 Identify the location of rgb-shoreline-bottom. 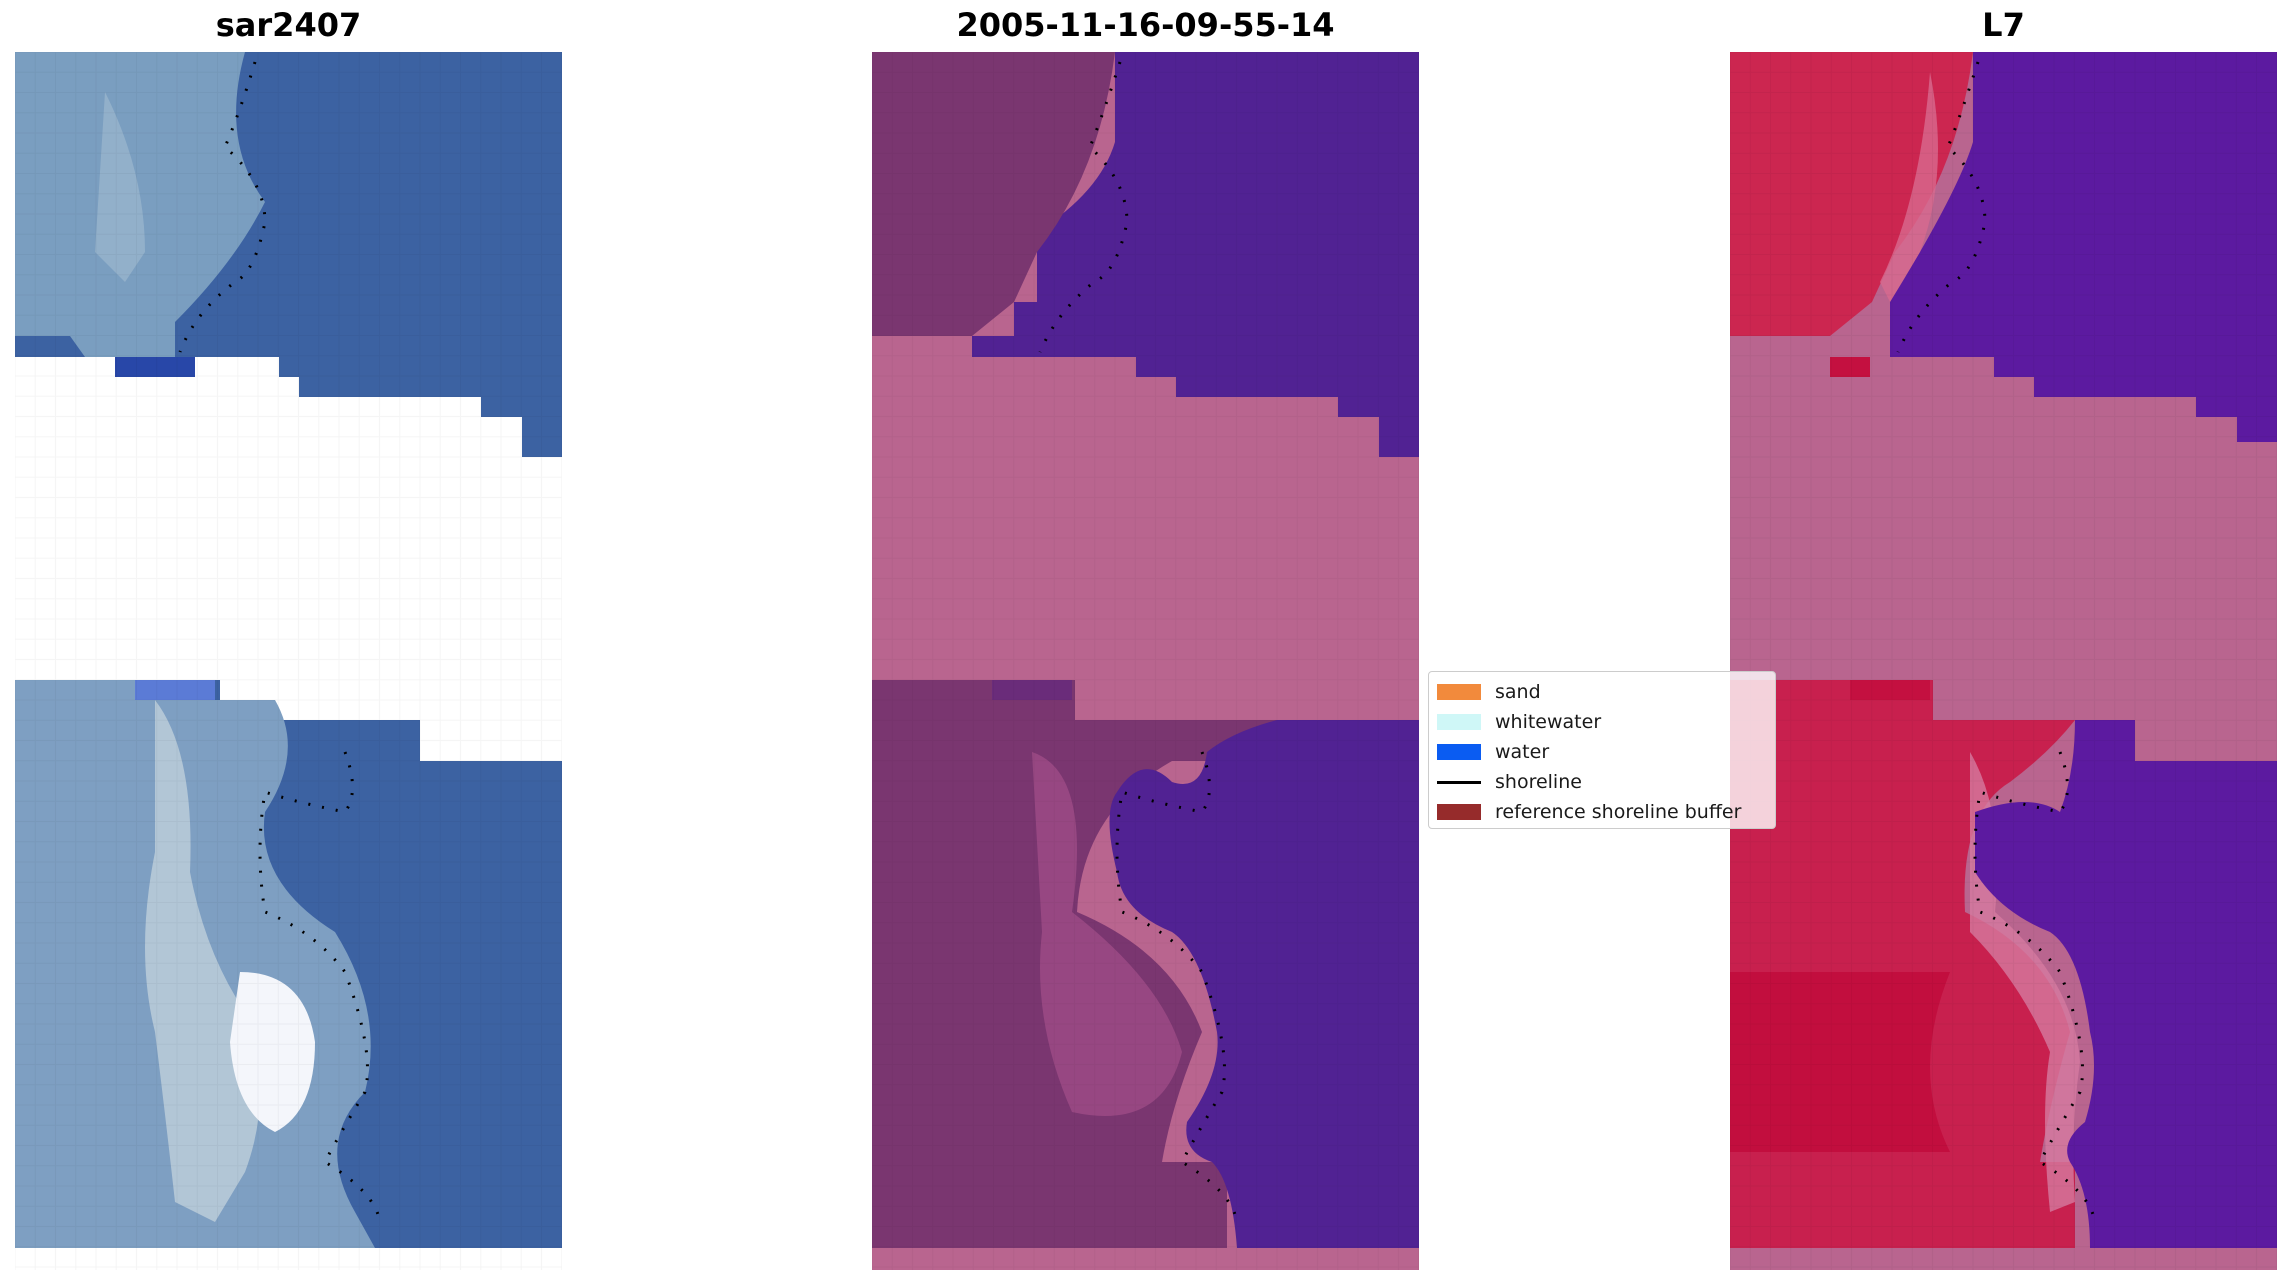
(320, 987).